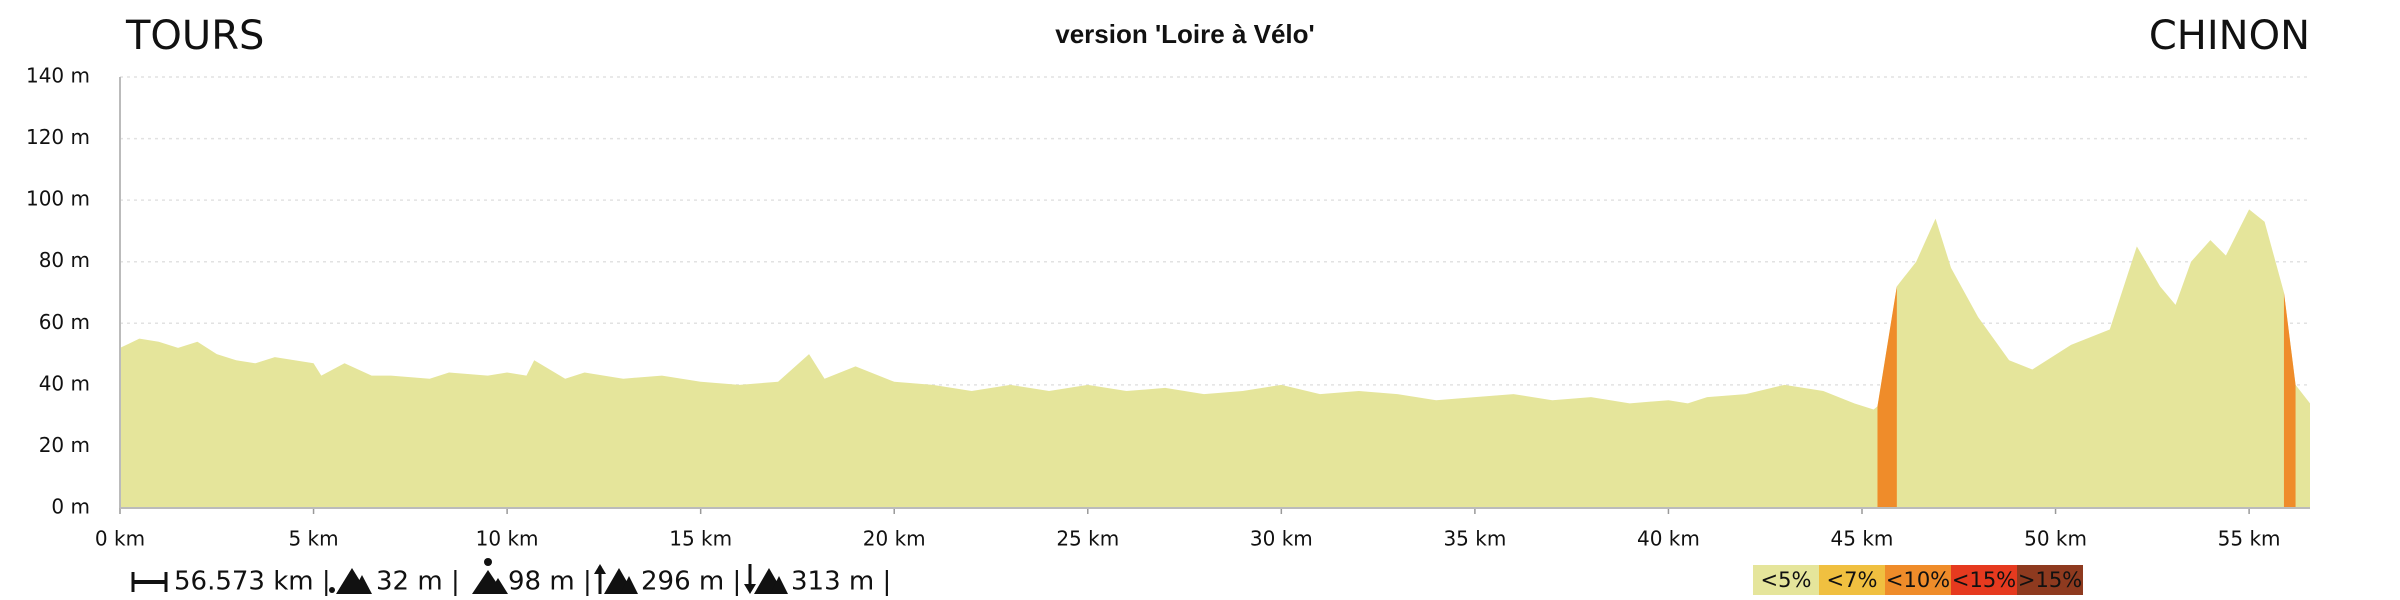 The image size is (2400, 600). I want to click on x-tick-label: 40 km, so click(1668, 539).